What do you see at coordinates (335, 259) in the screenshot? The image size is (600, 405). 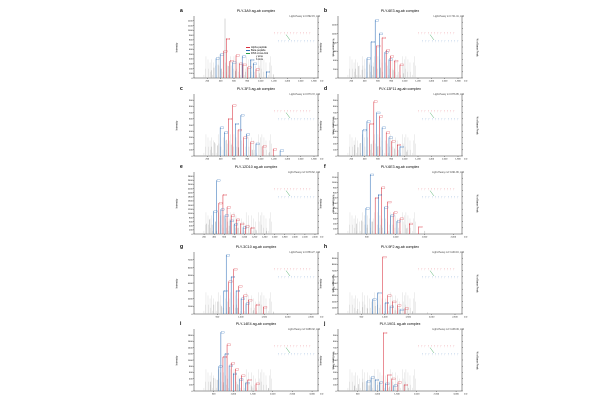 I see `y-tick-label: 9000` at bounding box center [335, 259].